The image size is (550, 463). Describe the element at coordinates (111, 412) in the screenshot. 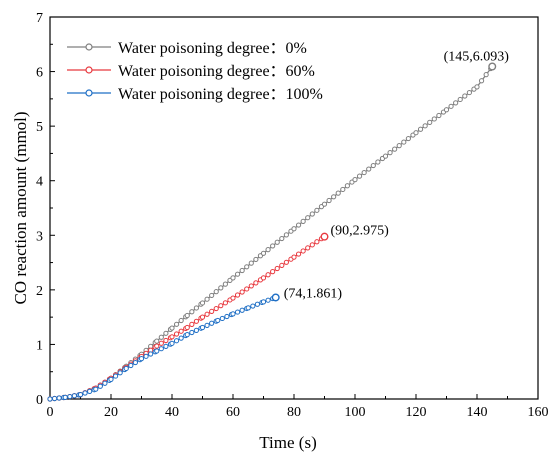

I see `x-tick-label-1: 20` at that location.